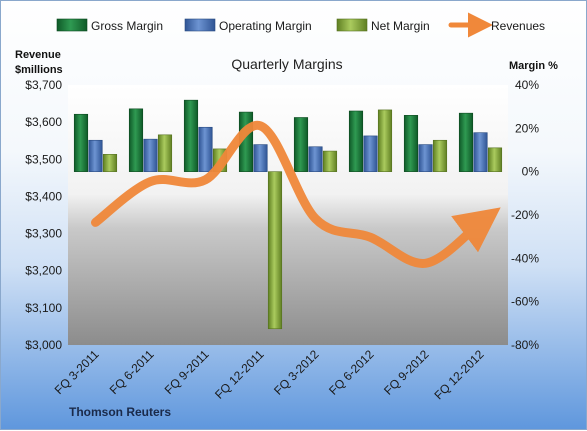  What do you see at coordinates (527, 85) in the screenshot?
I see `y-right-tick-7: 40%` at bounding box center [527, 85].